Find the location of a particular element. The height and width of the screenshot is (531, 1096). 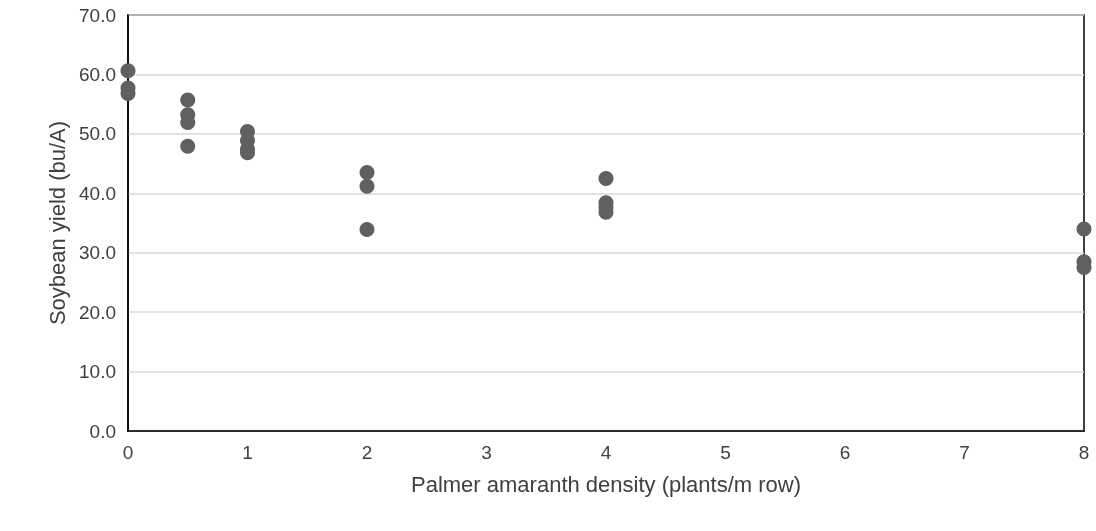

y-tick-label: 40.0 is located at coordinates (97, 193).